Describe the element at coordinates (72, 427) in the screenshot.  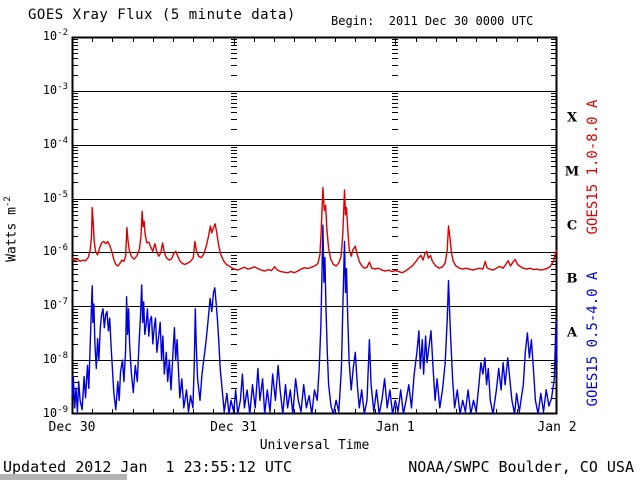
I see `x-tick-label: Dec 30` at that location.